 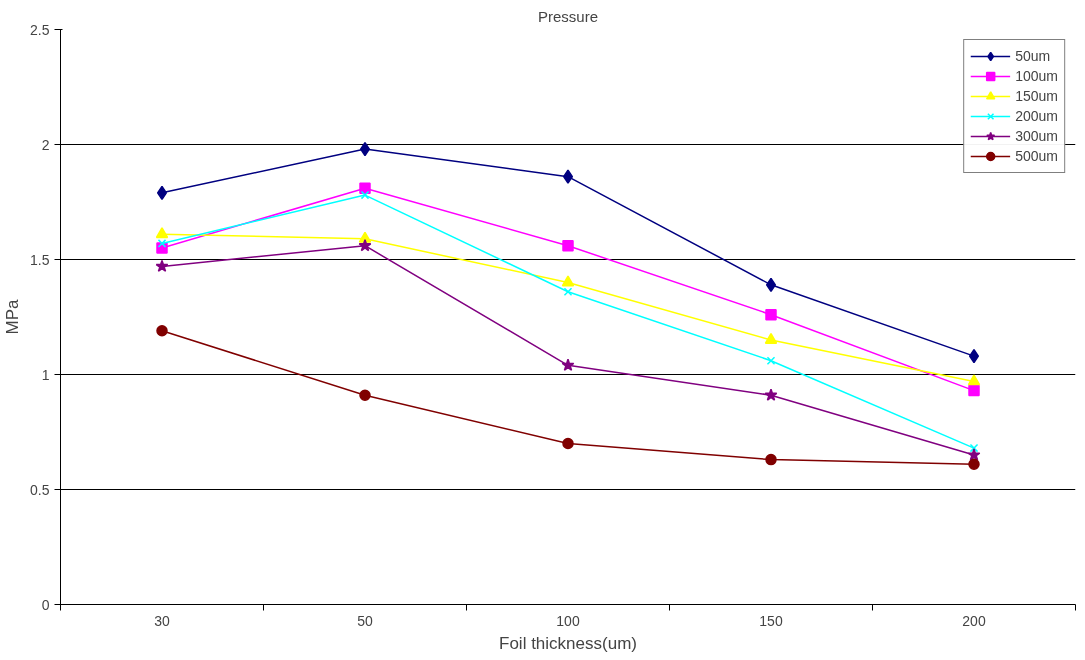 I want to click on y-tick-label: 2.5, so click(x=40, y=29).